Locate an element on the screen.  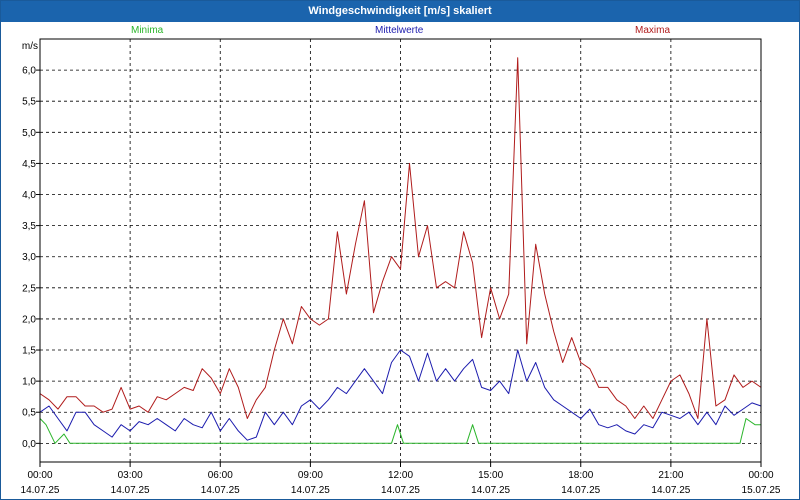
y-tick-label: 4,0 is located at coordinates (29, 195).